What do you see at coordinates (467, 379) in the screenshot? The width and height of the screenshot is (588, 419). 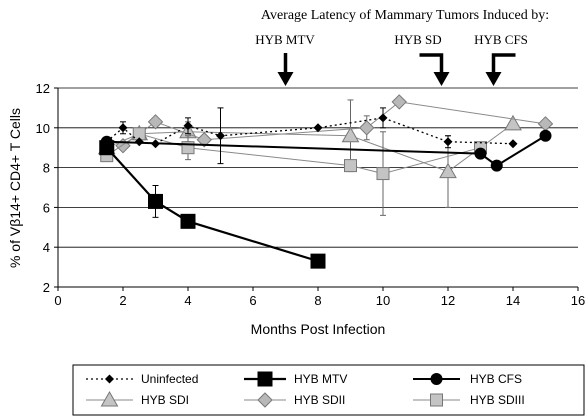 I see `legend-item-hyb-cfs: HYB CFS` at bounding box center [467, 379].